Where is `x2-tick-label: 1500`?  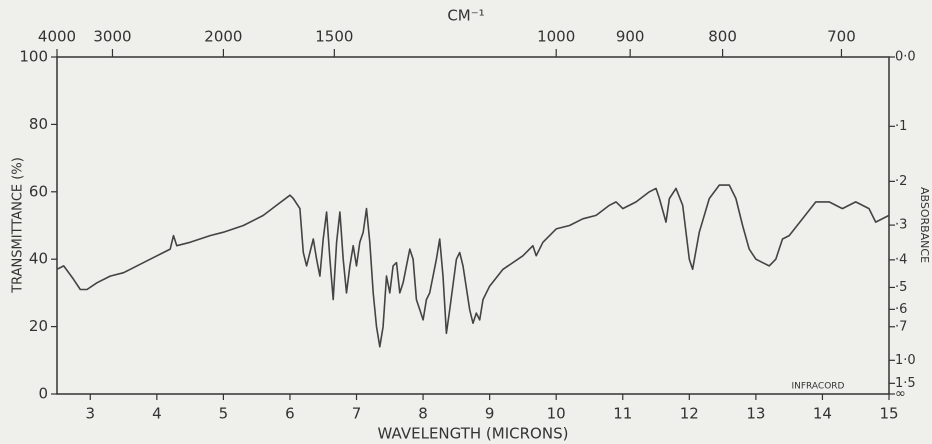 x2-tick-label: 1500 is located at coordinates (334, 37).